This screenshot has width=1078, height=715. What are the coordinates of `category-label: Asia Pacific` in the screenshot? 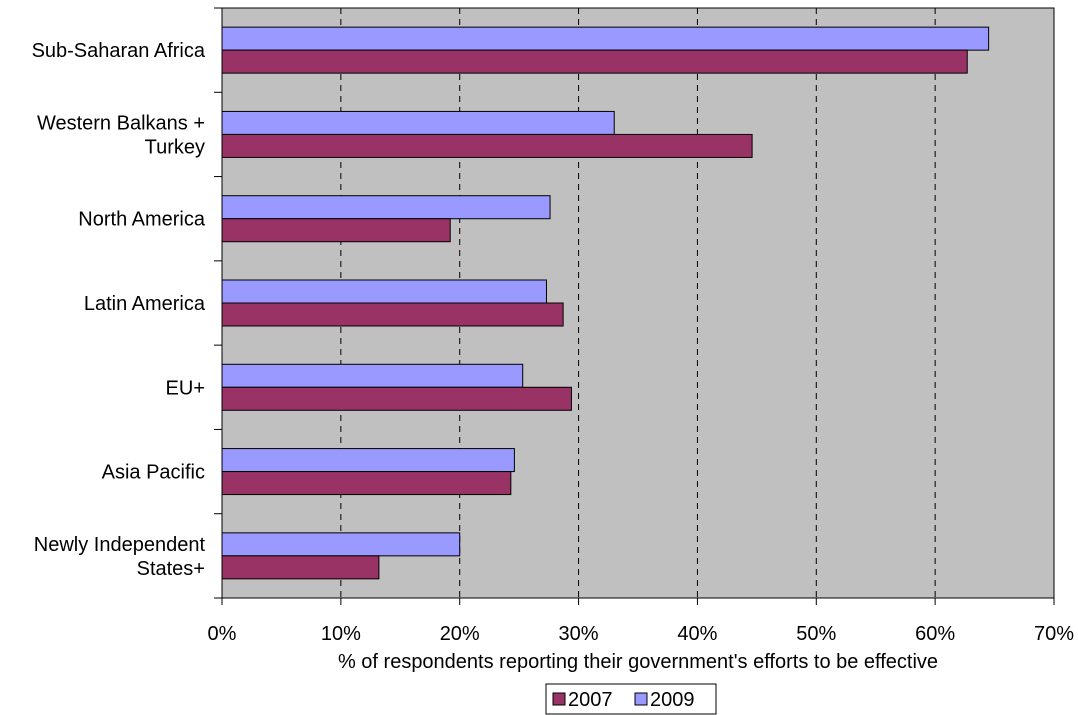 It's located at (153, 473).